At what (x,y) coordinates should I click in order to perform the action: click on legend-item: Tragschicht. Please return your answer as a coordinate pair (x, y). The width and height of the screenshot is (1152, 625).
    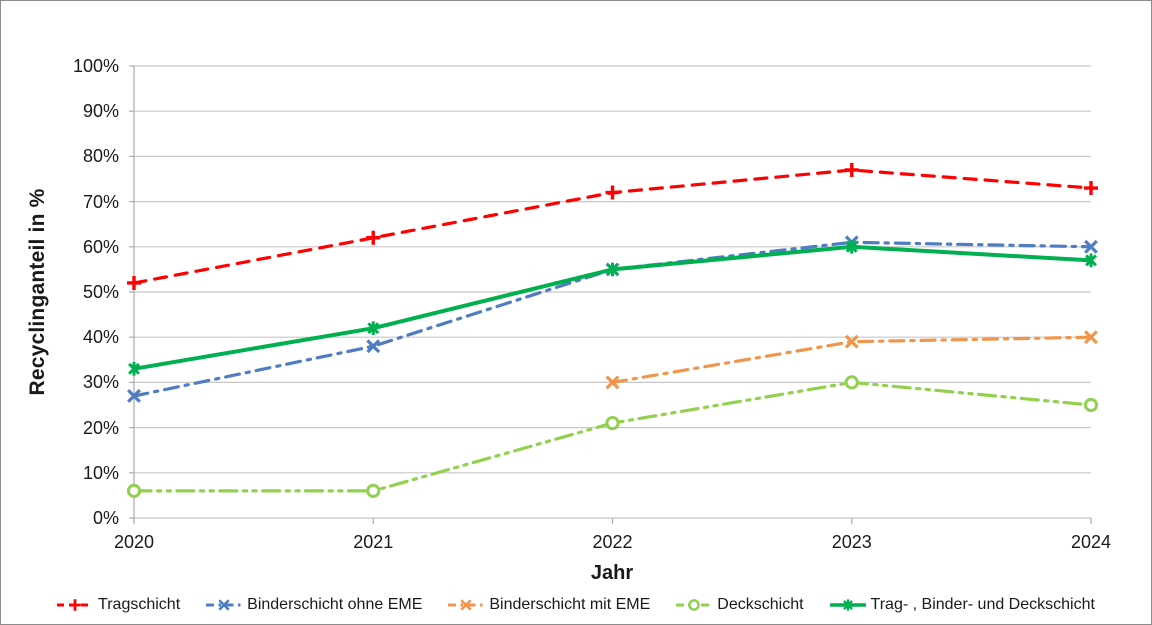
    Looking at the image, I should click on (118, 605).